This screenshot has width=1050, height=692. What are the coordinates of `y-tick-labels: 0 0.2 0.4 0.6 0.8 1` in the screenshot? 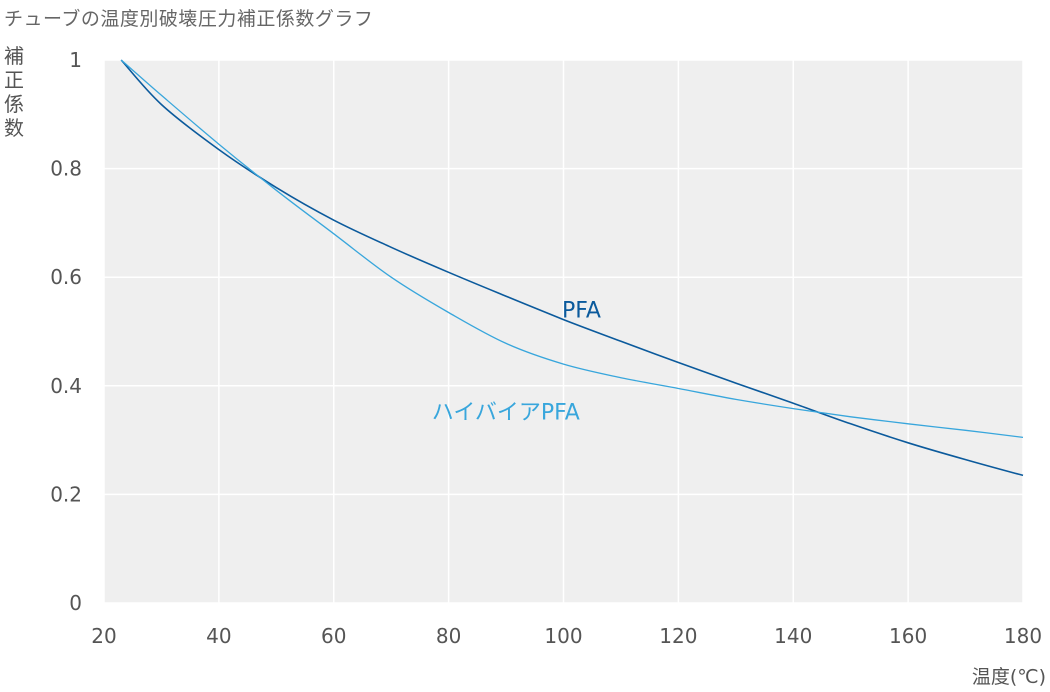 It's located at (66, 331).